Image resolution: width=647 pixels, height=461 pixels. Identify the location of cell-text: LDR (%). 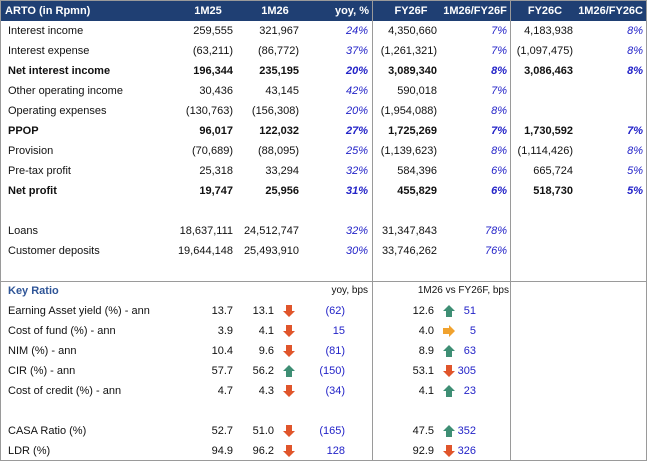
(29, 451).